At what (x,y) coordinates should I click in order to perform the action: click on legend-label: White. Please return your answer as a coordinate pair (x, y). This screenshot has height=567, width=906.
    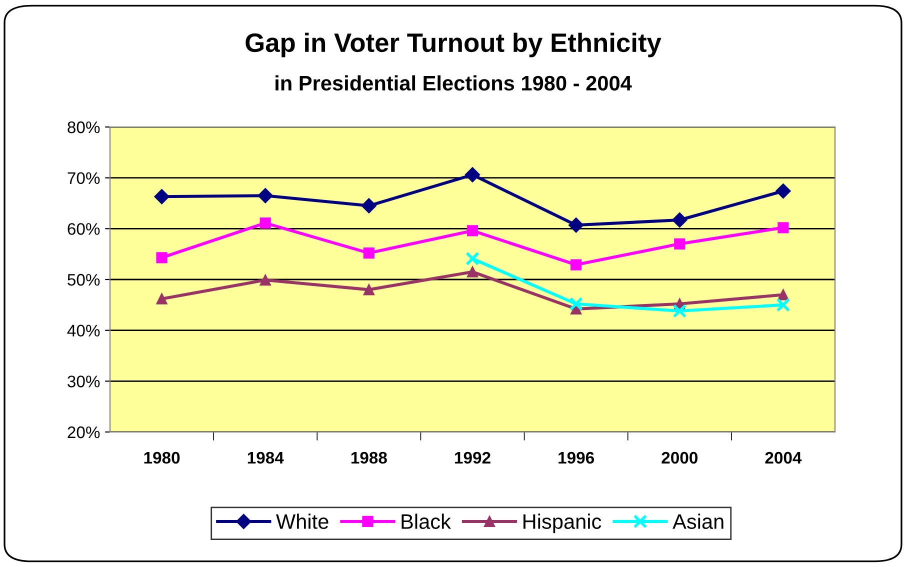
    Looking at the image, I should click on (302, 521).